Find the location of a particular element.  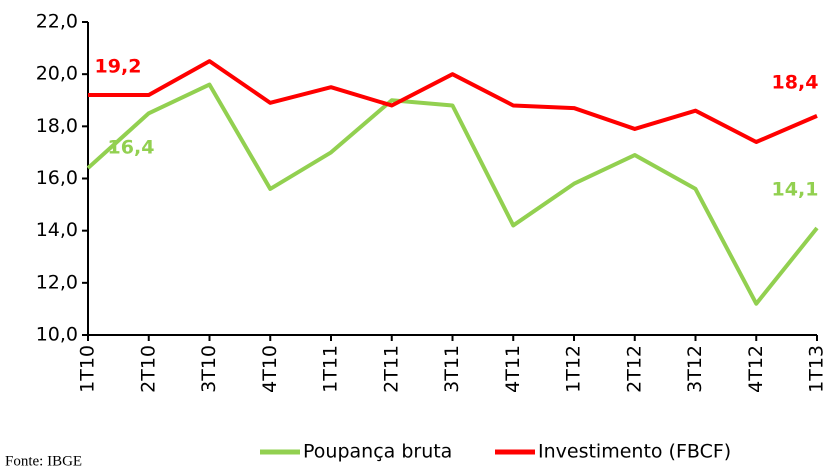

y-tick-label: 10,0 is located at coordinates (57, 335).